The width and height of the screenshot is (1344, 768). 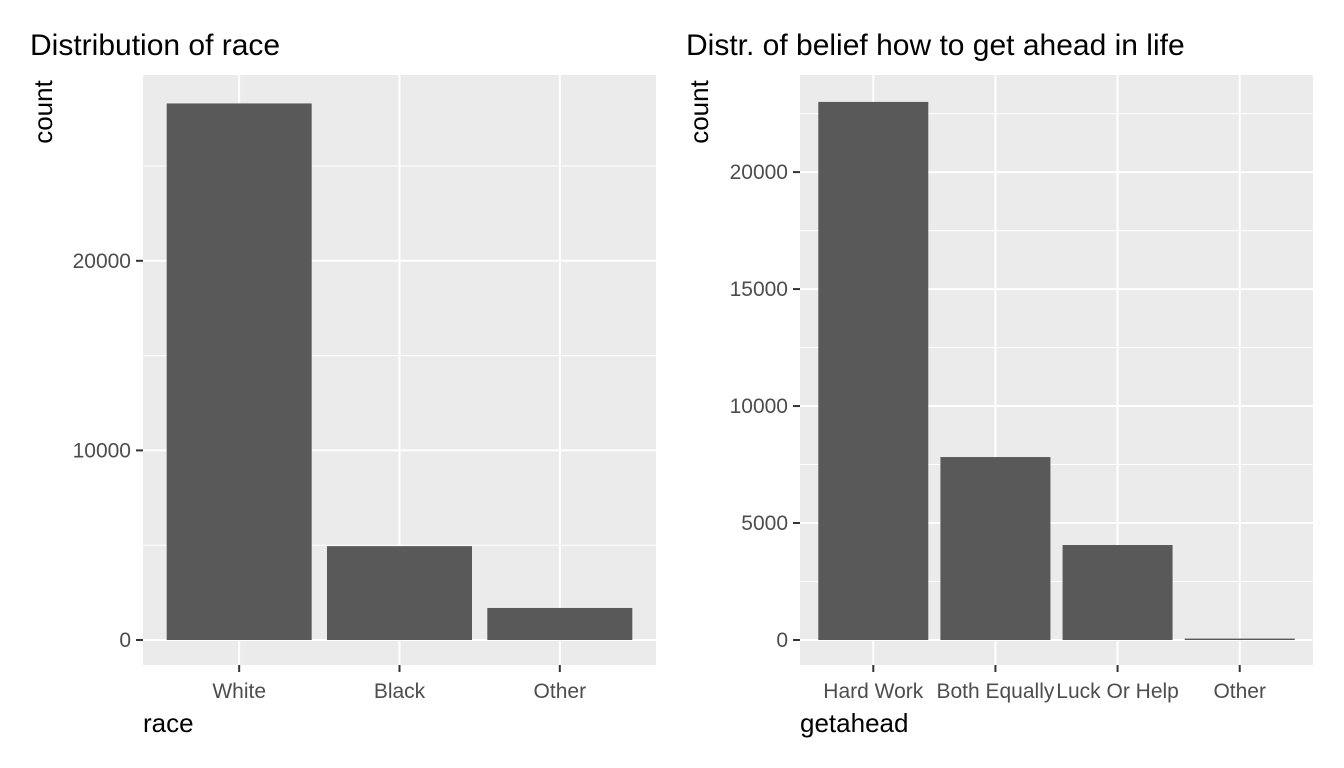 What do you see at coordinates (995, 691) in the screenshot?
I see `getahead-x-tick-label: Both Equally` at bounding box center [995, 691].